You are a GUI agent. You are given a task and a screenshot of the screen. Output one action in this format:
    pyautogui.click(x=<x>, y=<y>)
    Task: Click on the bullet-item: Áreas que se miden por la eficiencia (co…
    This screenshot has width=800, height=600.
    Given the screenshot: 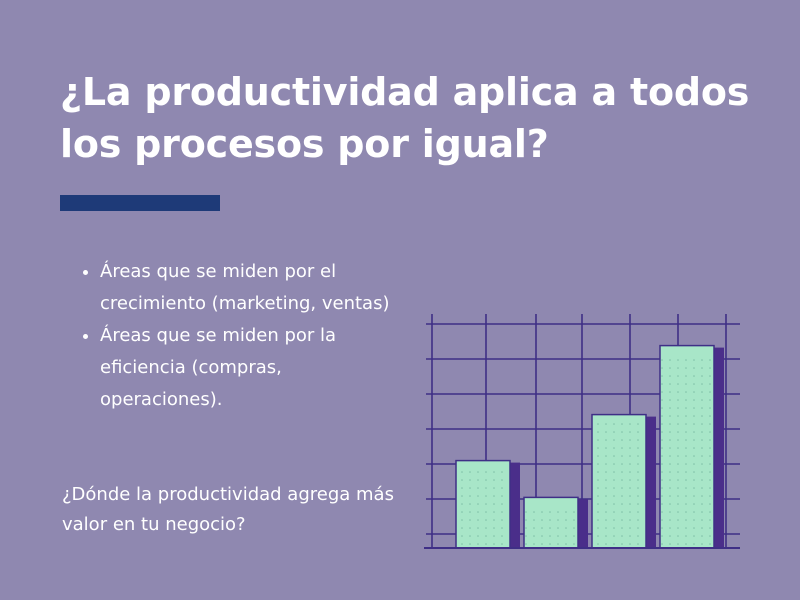 What is the action you would take?
    pyautogui.click(x=250, y=368)
    